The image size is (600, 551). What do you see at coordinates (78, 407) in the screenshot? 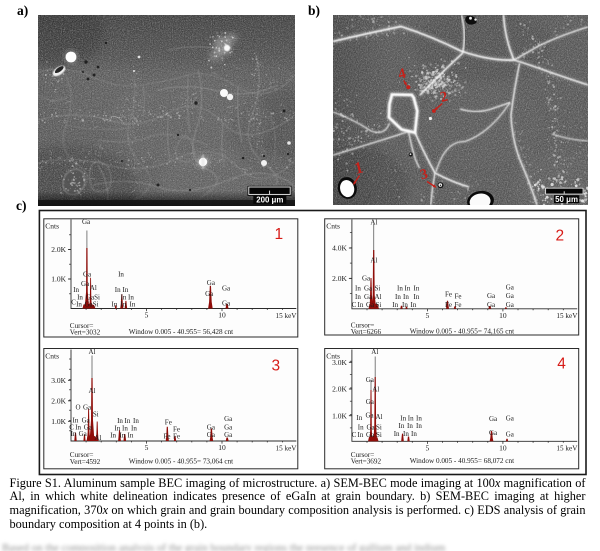
I see `svg-text: O` at bounding box center [78, 407].